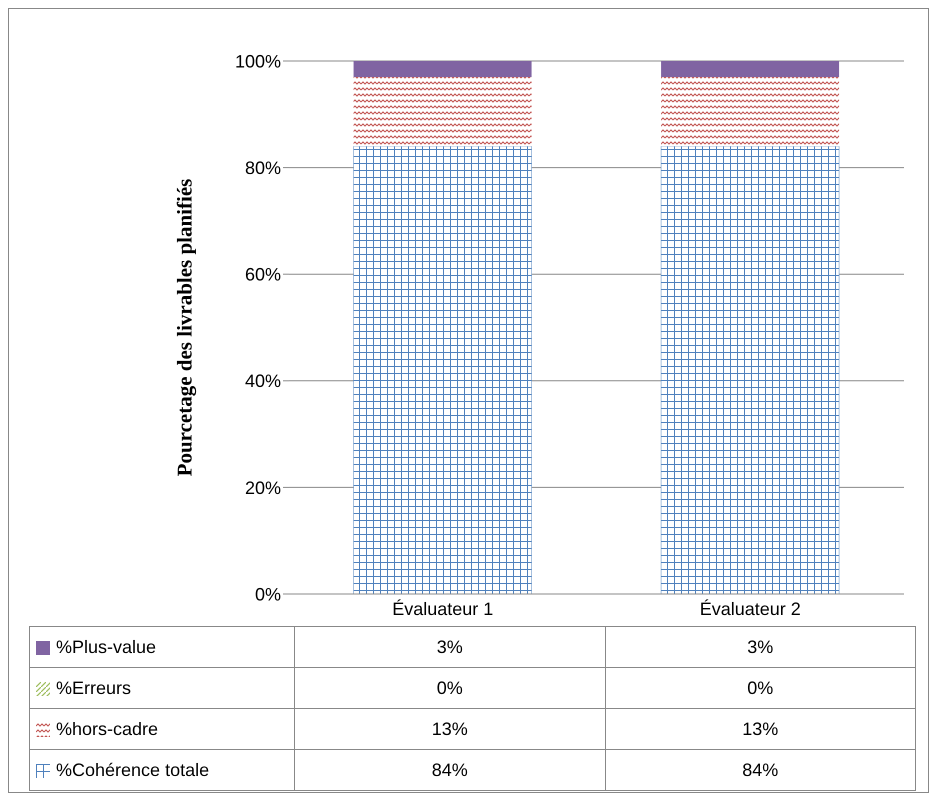 Image resolution: width=935 pixels, height=801 pixels. Describe the element at coordinates (262, 274) in the screenshot. I see `y-tick-label: 60%` at that location.